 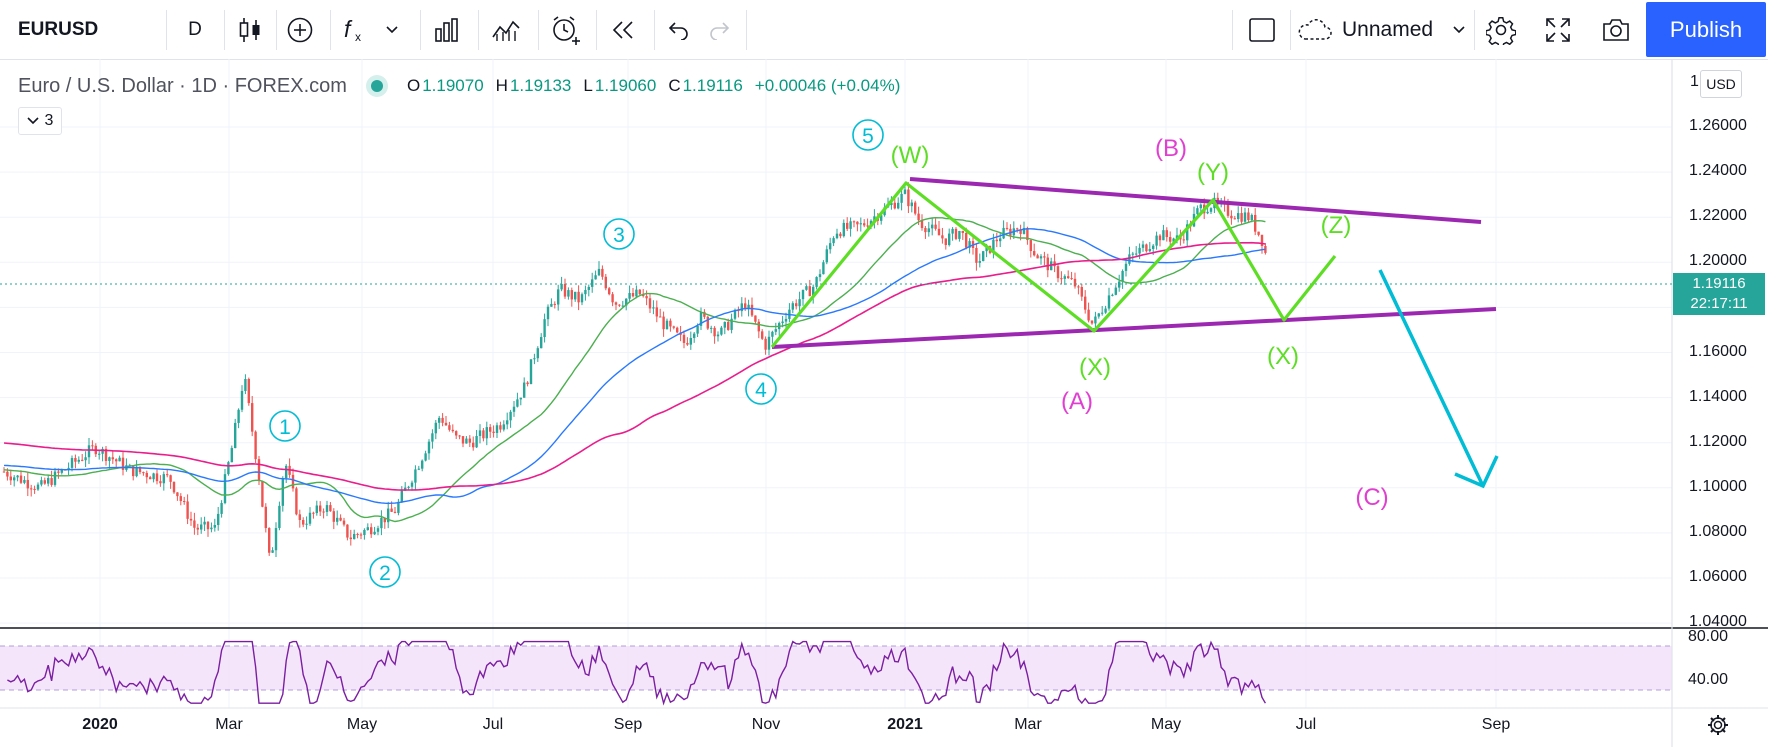 I want to click on close-label: C, so click(x=674, y=85).